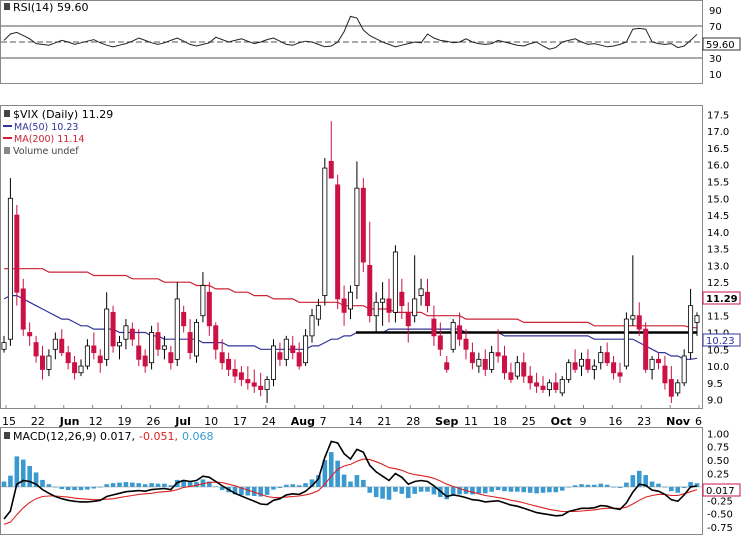 Image resolution: width=752 pixels, height=539 pixels. Describe the element at coordinates (240, 421) in the screenshot. I see `date-label: 17` at that location.